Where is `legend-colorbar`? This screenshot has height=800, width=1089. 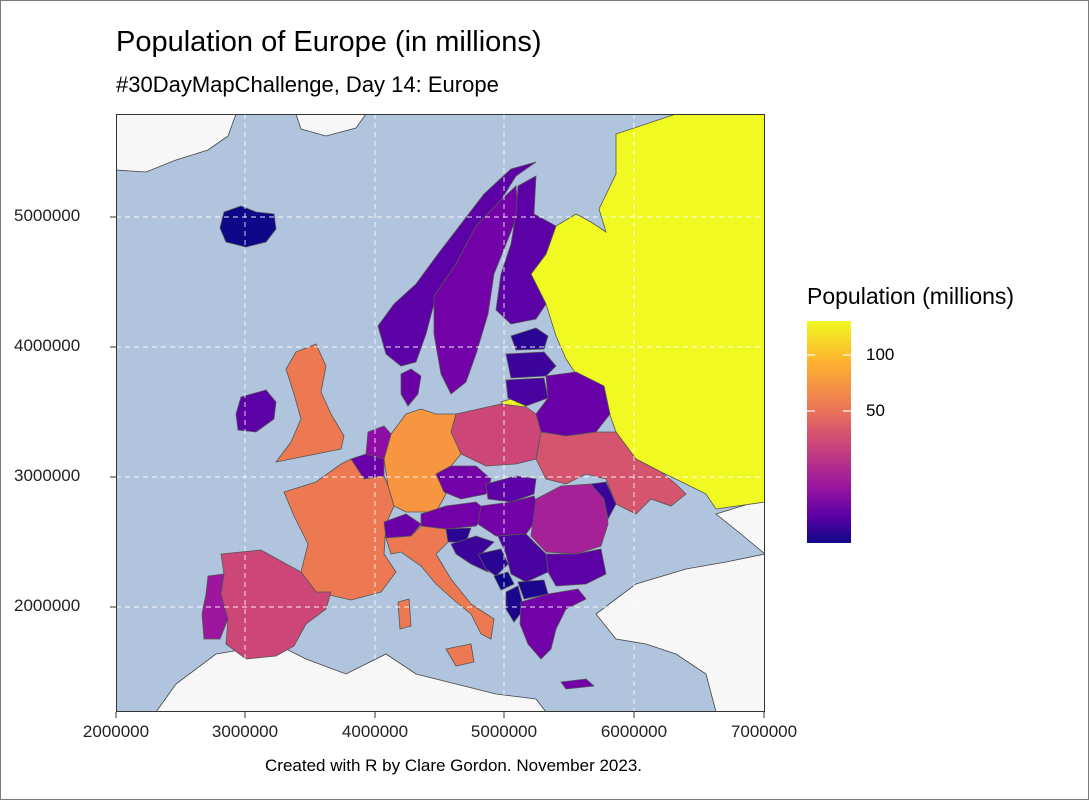
legend-colorbar is located at coordinates (829, 432).